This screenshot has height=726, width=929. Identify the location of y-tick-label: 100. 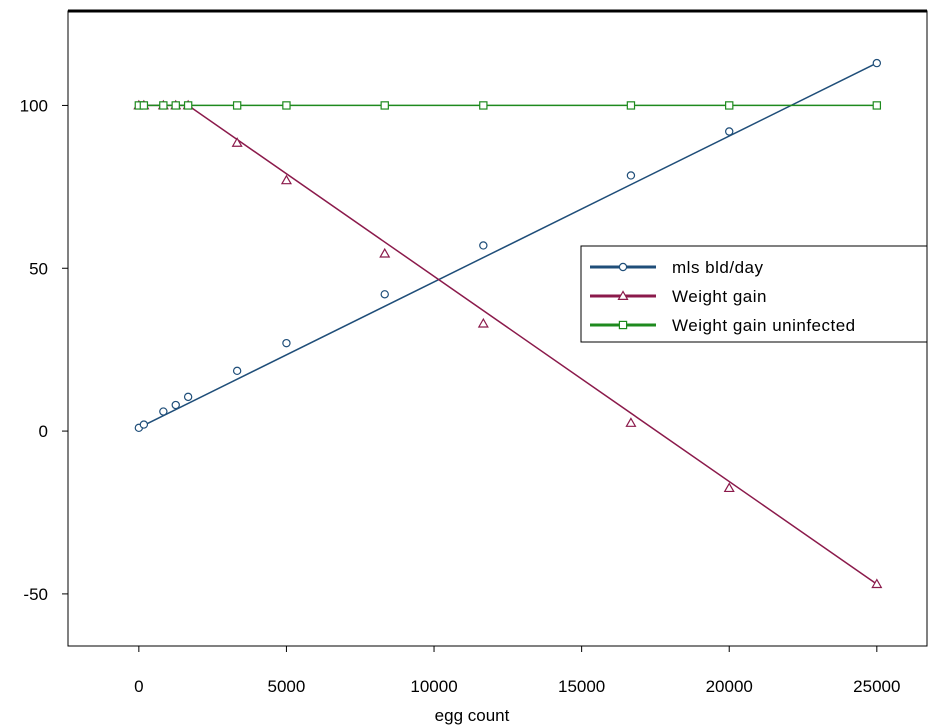
(34, 105).